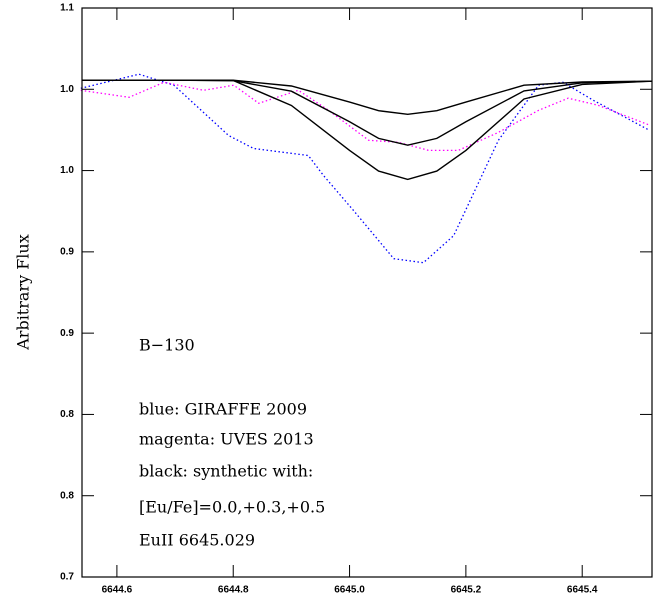  Describe the element at coordinates (67, 8) in the screenshot. I see `y-tick-label: 1.1` at that location.